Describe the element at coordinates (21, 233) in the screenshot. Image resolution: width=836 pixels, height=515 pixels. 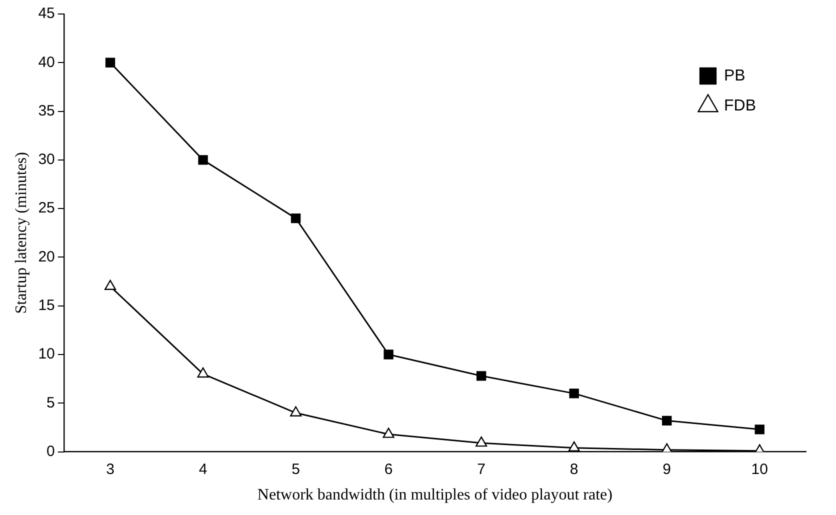
I see `y-axis-title: Startup latency (minutes)` at that location.